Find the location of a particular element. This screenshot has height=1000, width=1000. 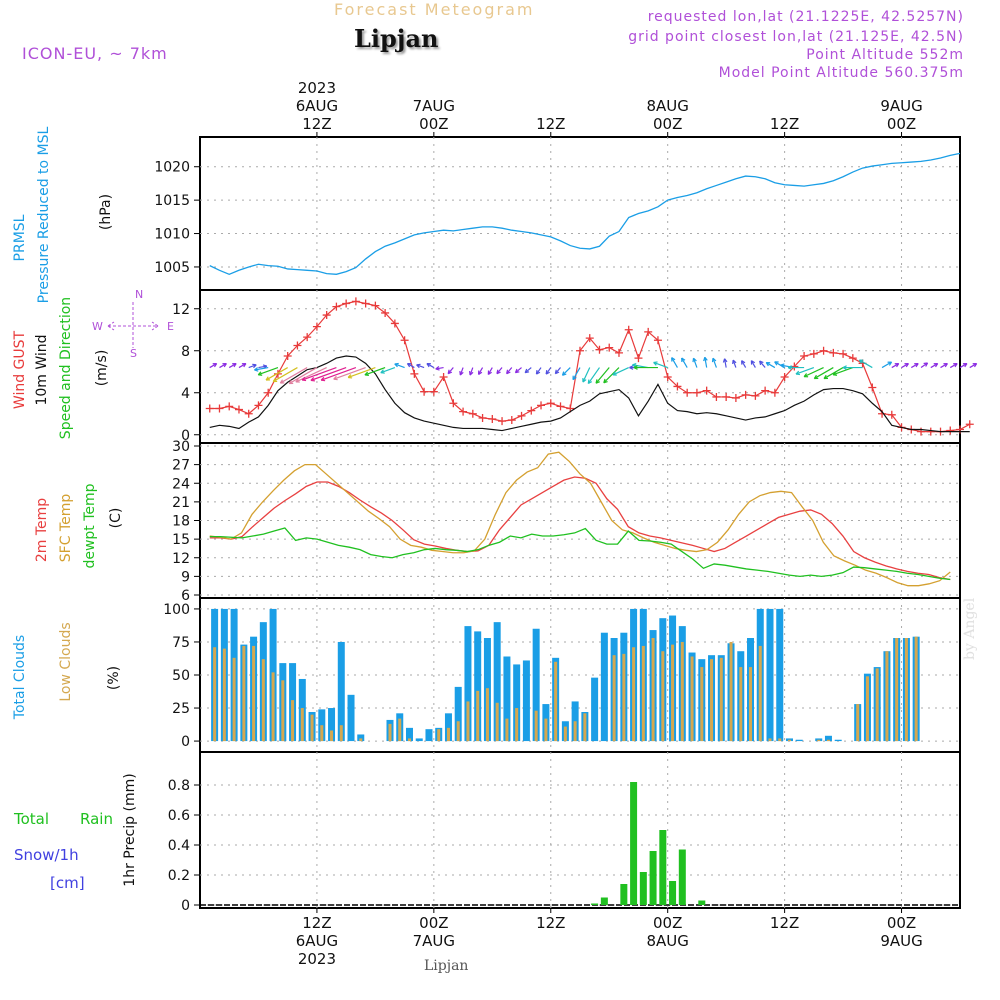

y-tick-label-temp: 24 is located at coordinates (181, 484).